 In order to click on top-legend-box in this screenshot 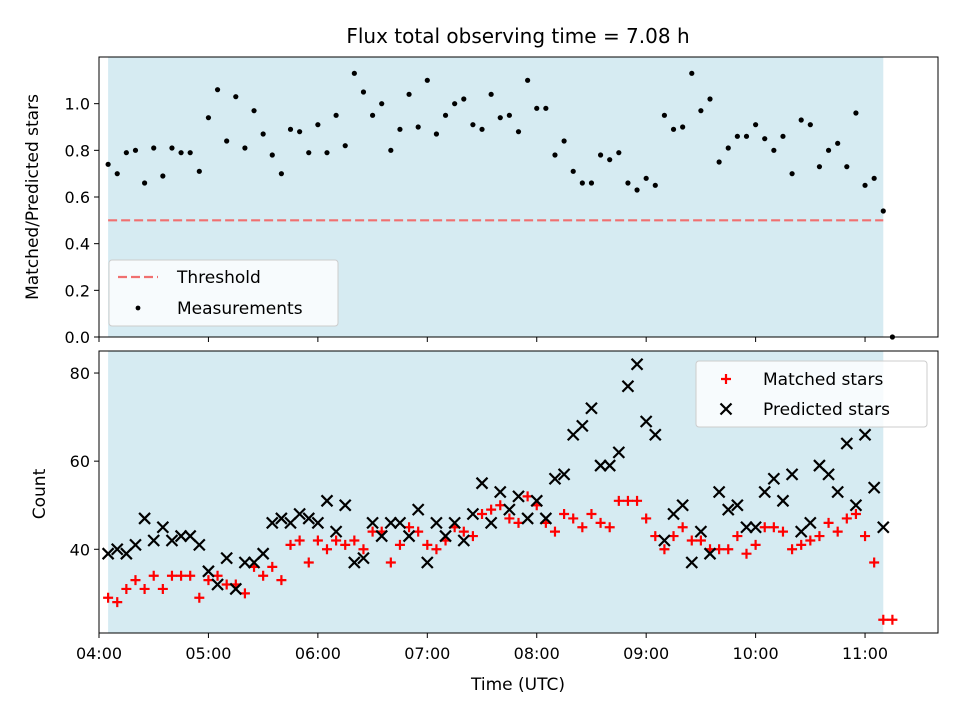, I will do `click(223, 293)`.